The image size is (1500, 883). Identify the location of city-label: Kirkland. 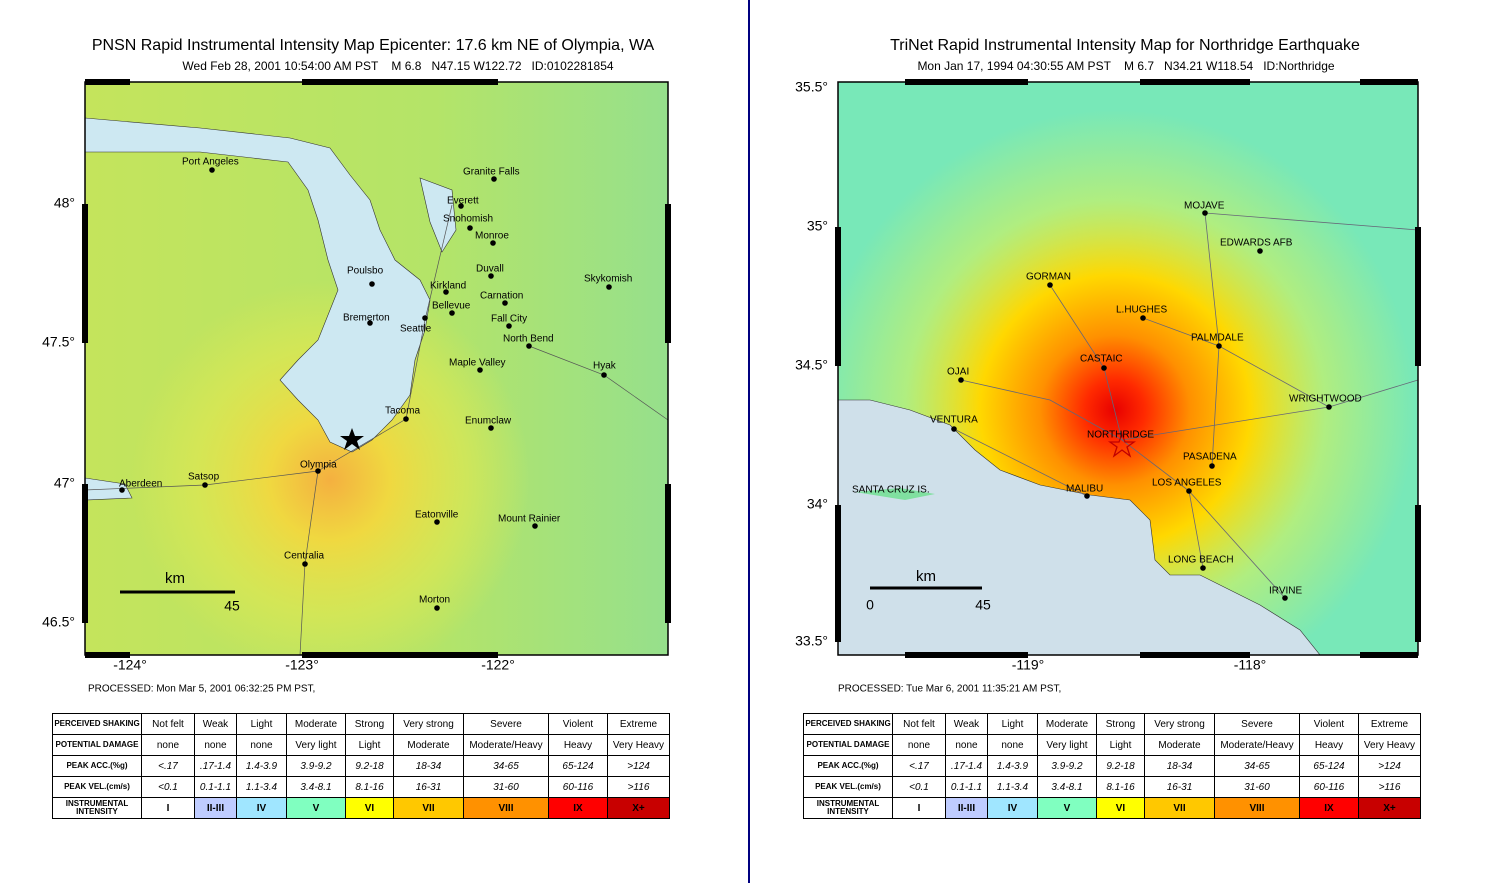
(448, 286).